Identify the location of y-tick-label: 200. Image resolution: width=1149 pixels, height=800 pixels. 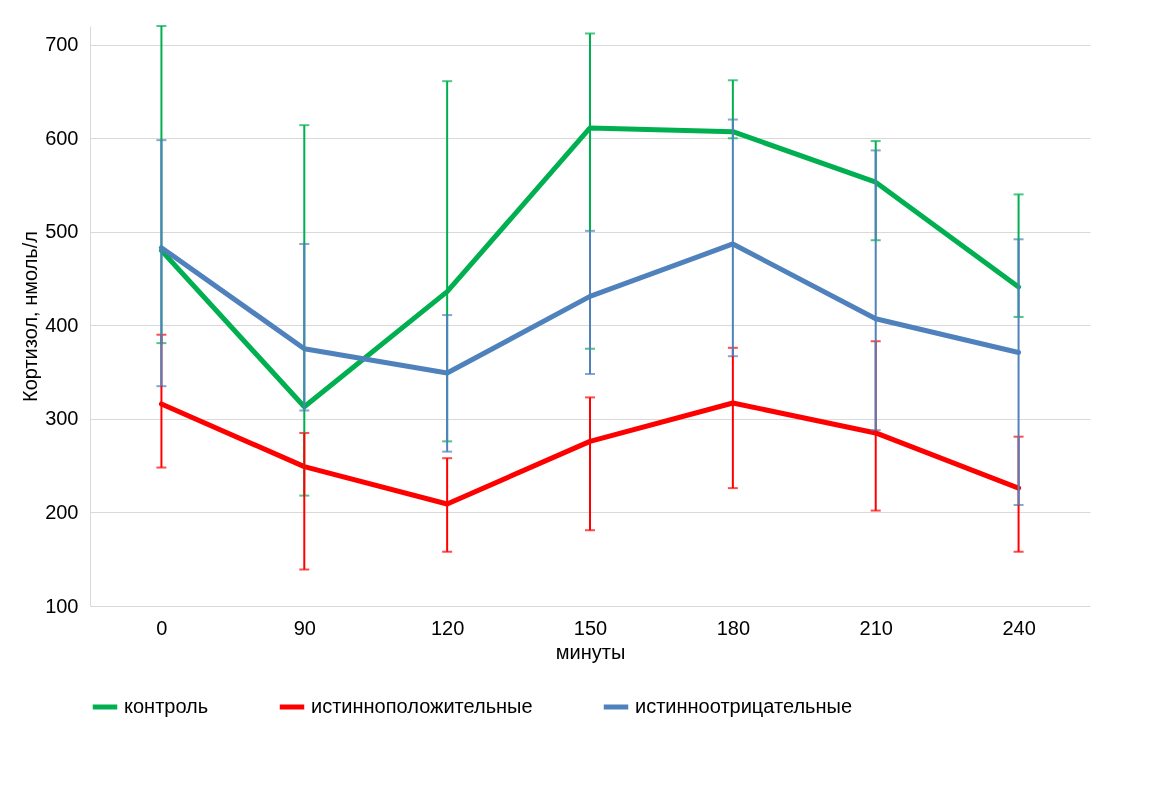
(62, 511).